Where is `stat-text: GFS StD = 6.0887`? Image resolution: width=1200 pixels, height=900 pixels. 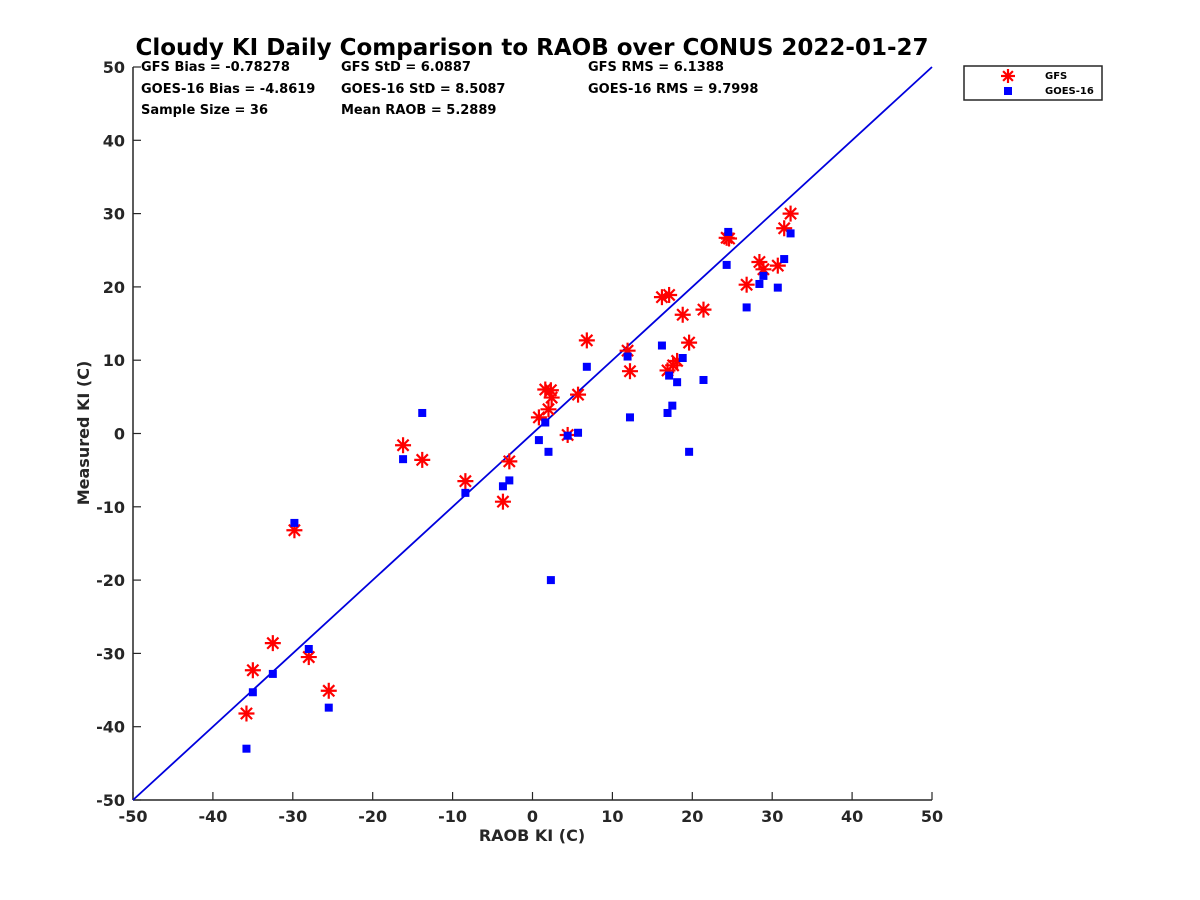
stat-text: GFS StD = 6.0887 is located at coordinates (406, 67).